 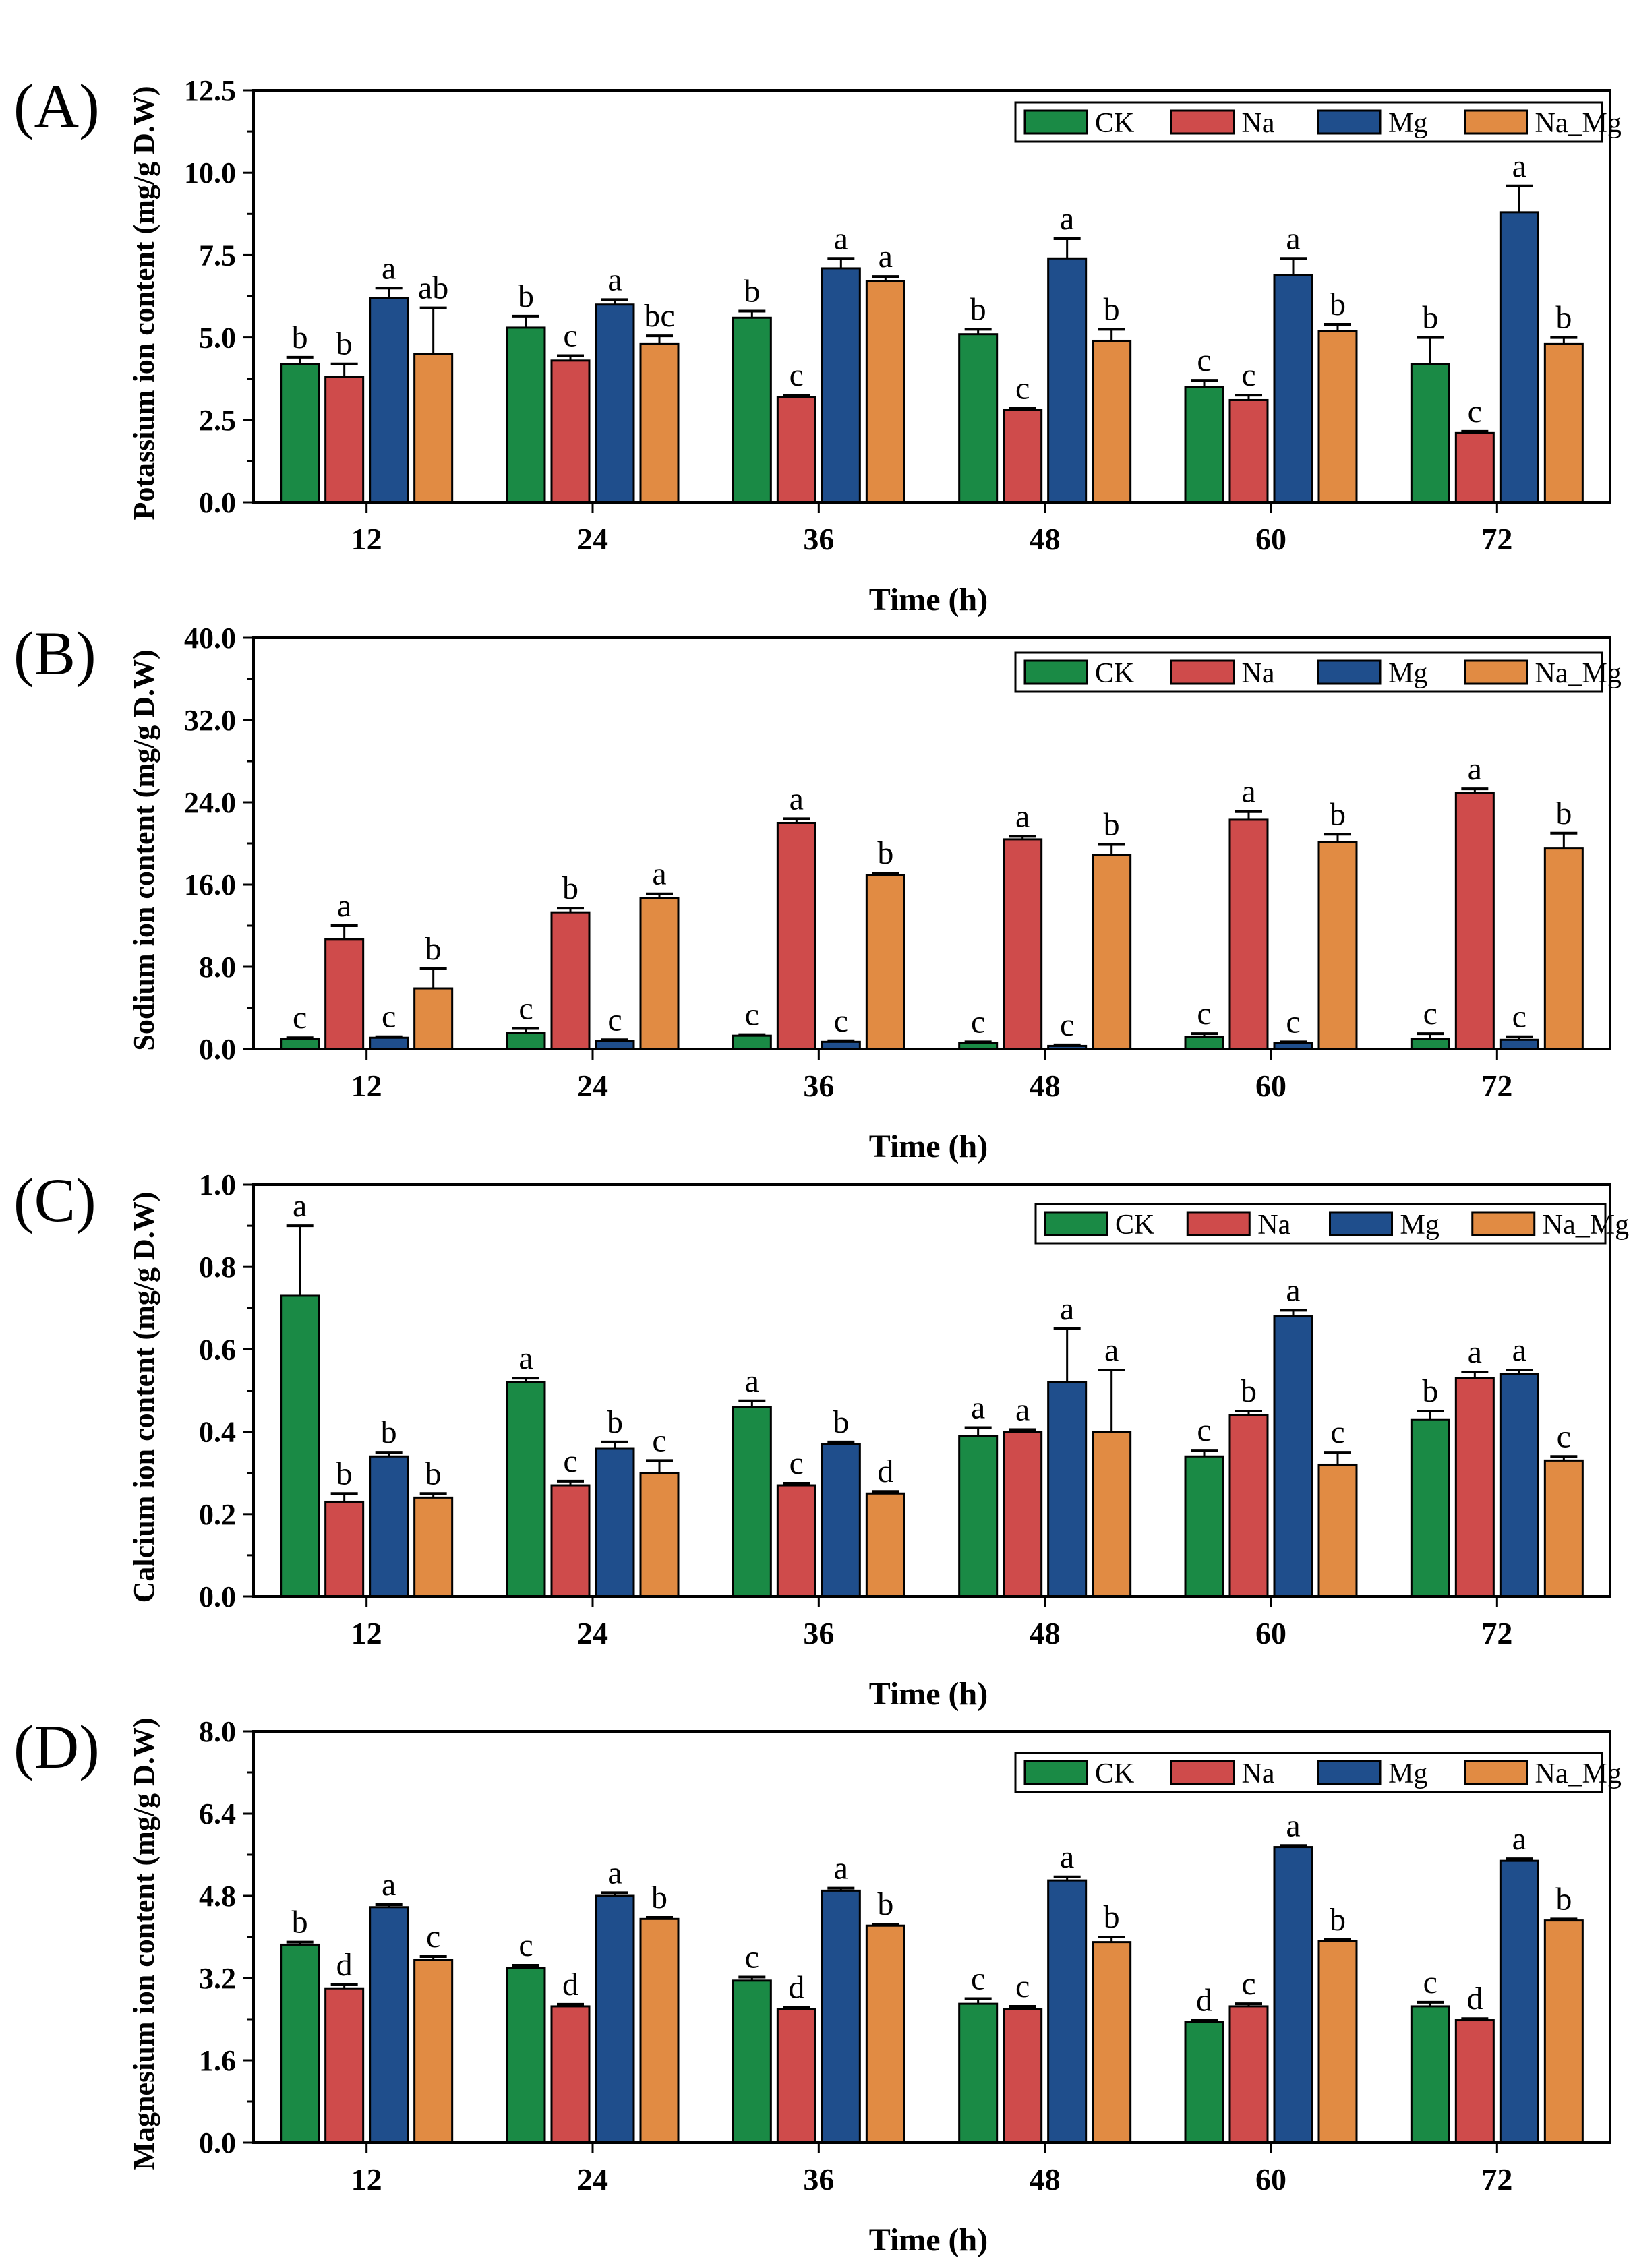 What do you see at coordinates (1408, 1773) in the screenshot?
I see `legend-label: Mg` at bounding box center [1408, 1773].